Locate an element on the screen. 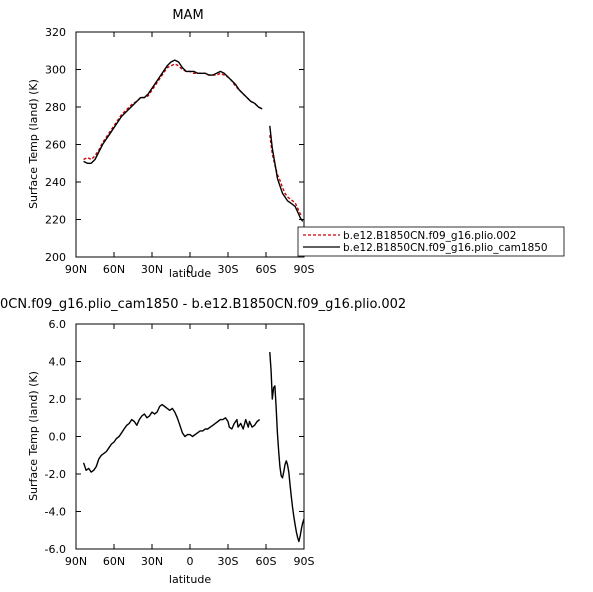 The width and height of the screenshot is (593, 592). legend-box is located at coordinates (431, 241).